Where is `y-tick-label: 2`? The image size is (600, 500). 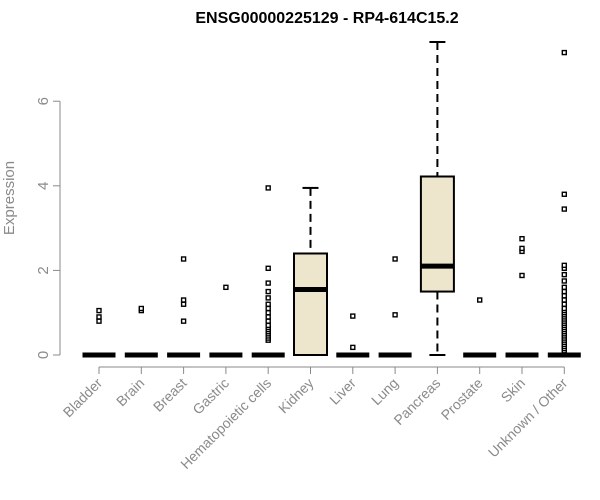
y-tick-label: 2 is located at coordinates (43, 270).